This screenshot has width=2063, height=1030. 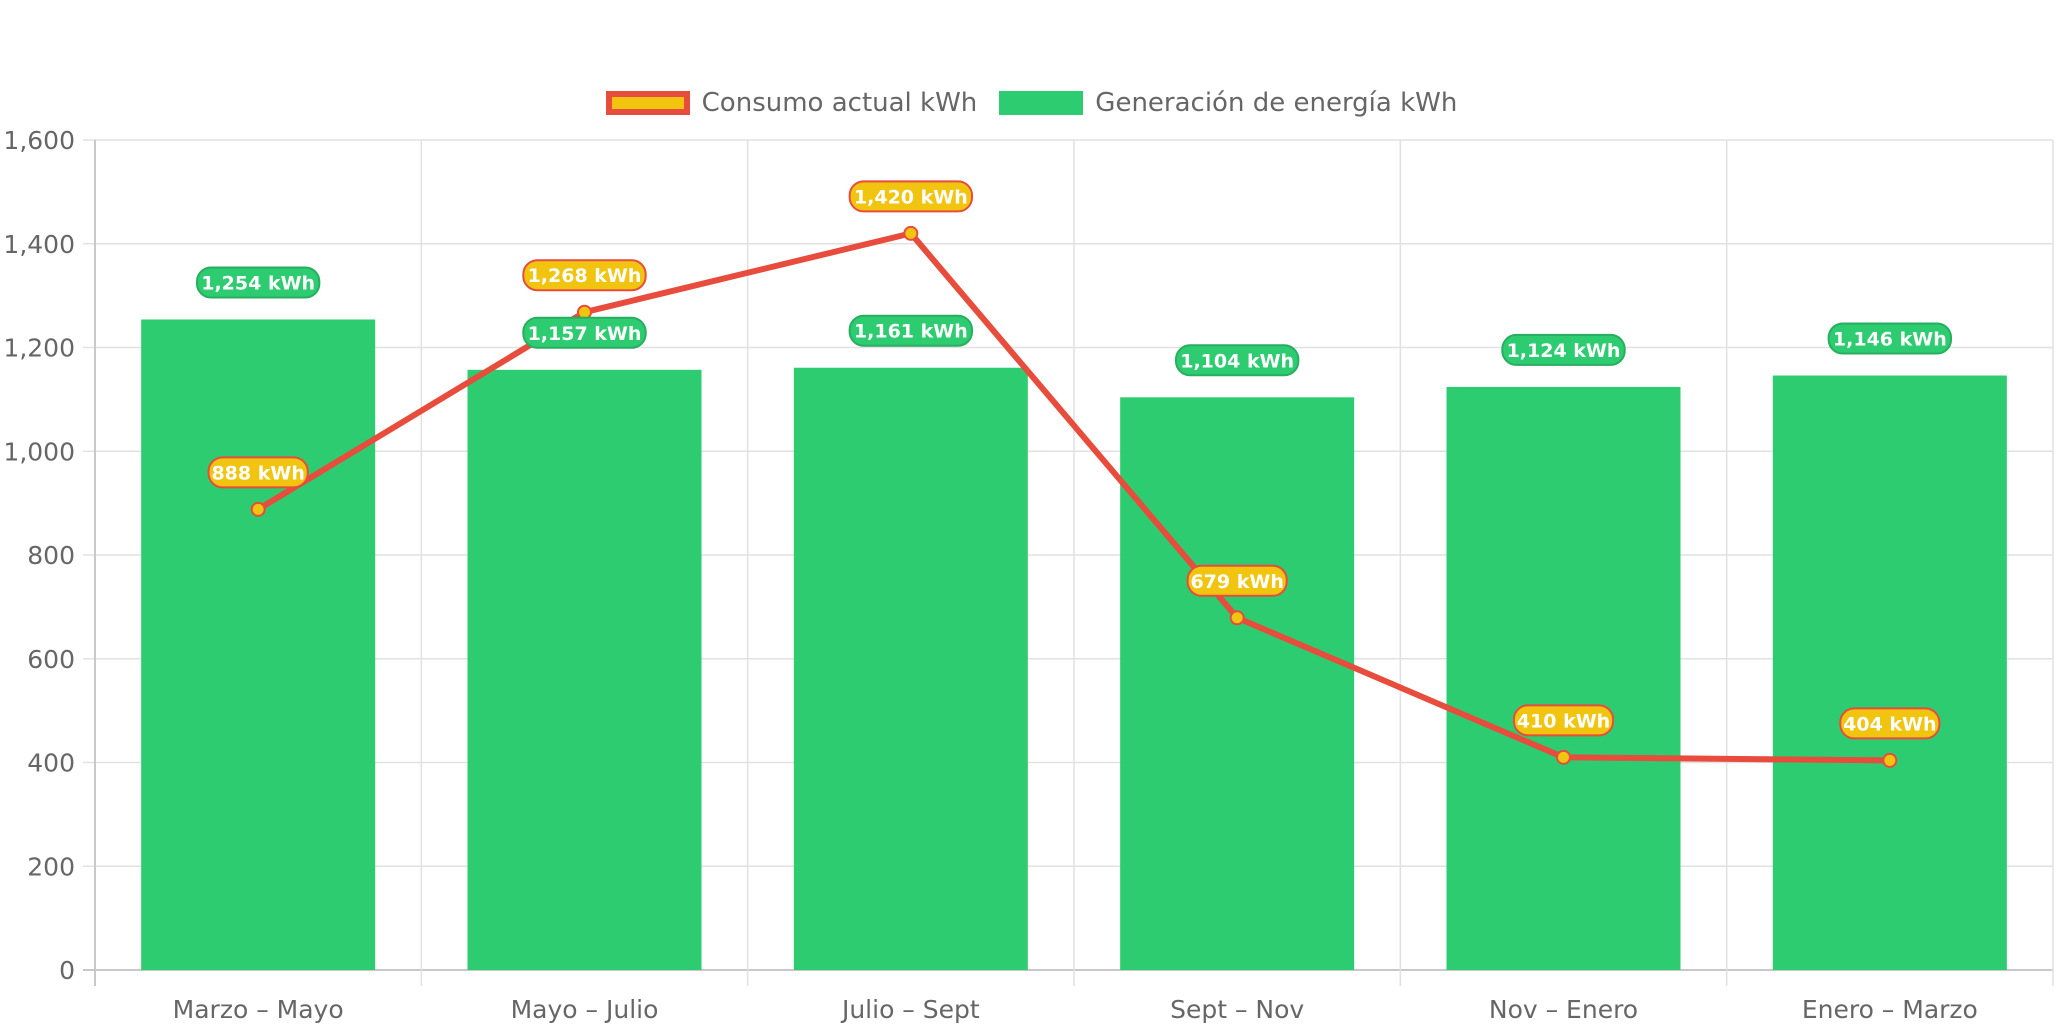 I want to click on x-tick-label: Sept – Nov, so click(x=1237, y=1009).